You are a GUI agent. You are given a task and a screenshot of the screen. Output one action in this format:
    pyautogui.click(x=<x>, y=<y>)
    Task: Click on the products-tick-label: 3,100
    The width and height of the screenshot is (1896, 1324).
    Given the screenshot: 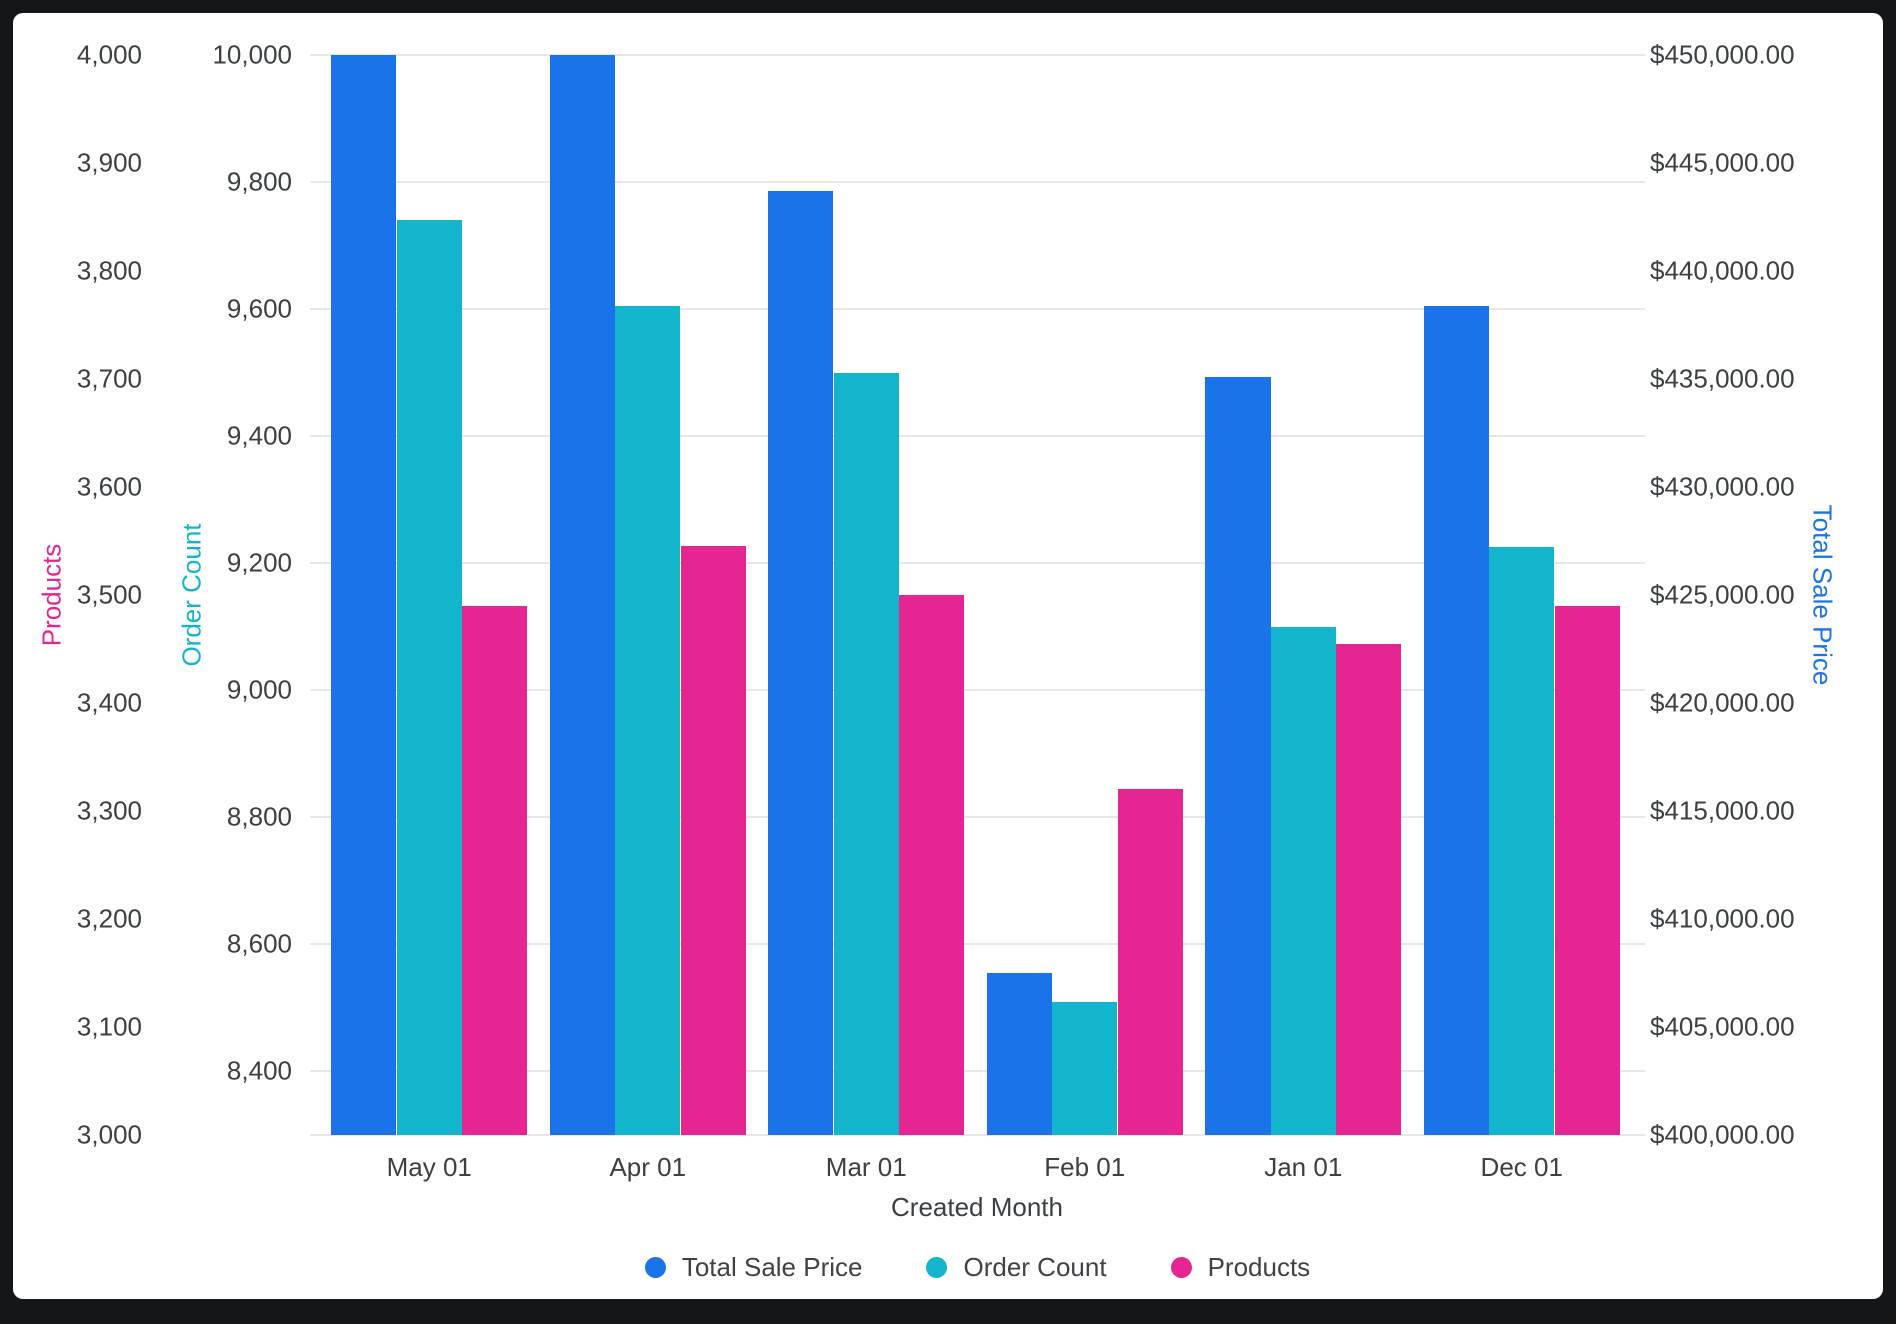 What is the action you would take?
    pyautogui.click(x=109, y=1026)
    